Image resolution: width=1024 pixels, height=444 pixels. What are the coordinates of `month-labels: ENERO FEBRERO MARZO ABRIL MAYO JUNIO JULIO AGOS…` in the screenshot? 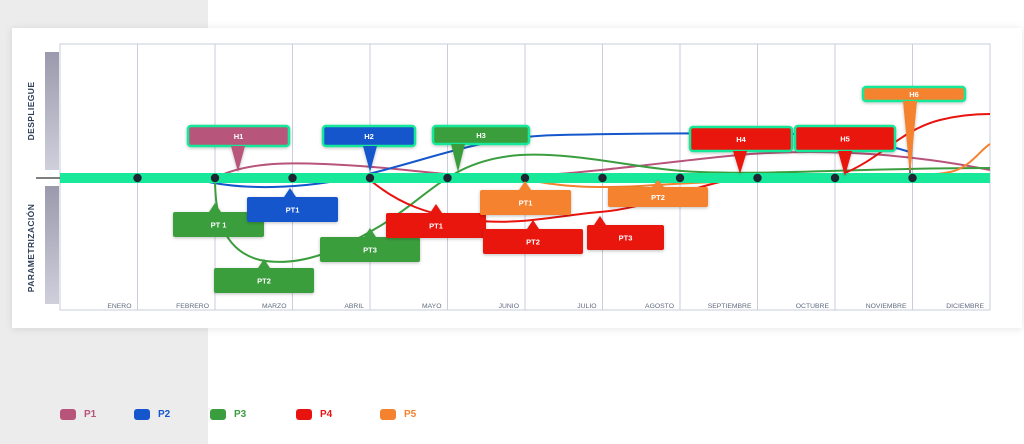 It's located at (545, 306).